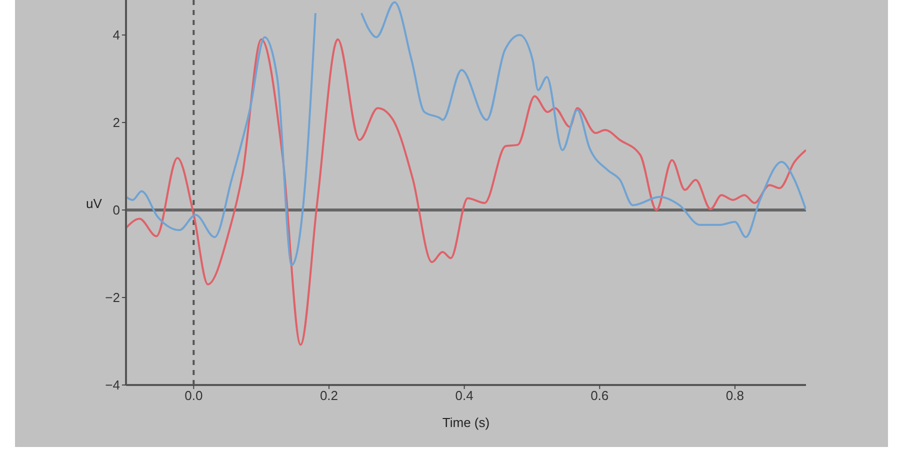  I want to click on y-axis-title: uV, so click(94, 203).